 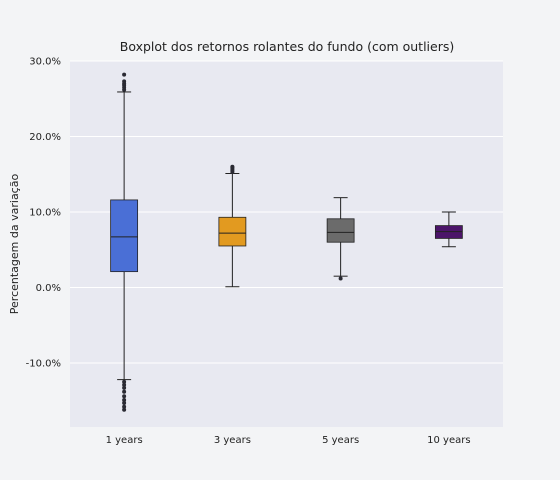 I want to click on box-3-years, so click(x=232, y=226).